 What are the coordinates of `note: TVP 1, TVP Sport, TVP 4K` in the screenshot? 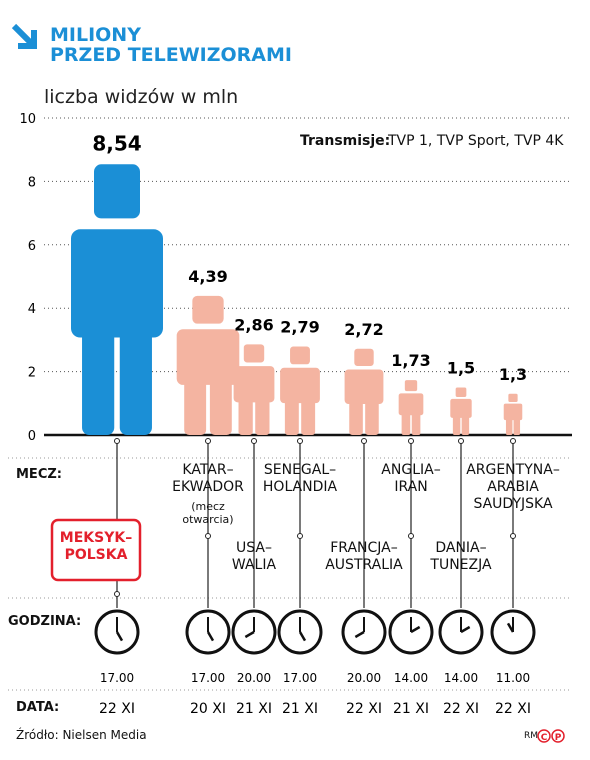 It's located at (476, 141).